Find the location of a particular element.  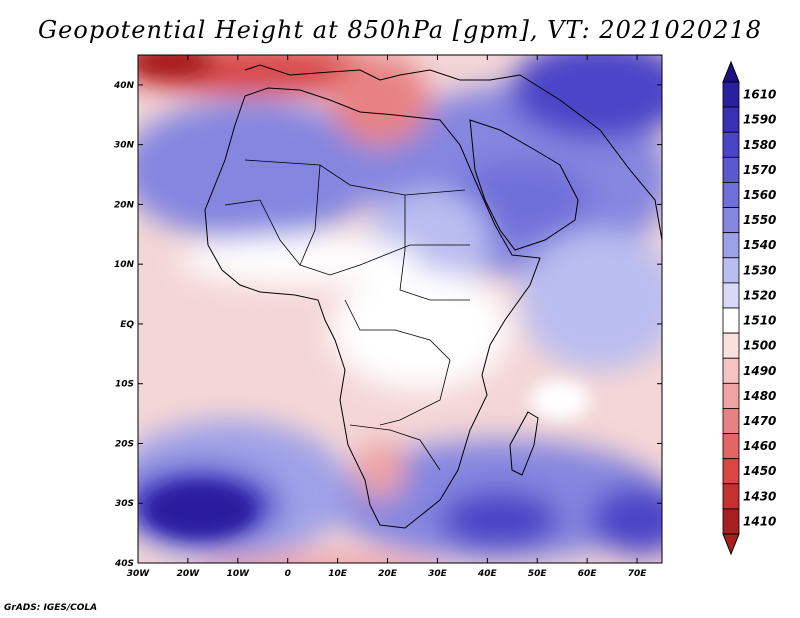

lon-tick-label: 50E is located at coordinates (538, 574).